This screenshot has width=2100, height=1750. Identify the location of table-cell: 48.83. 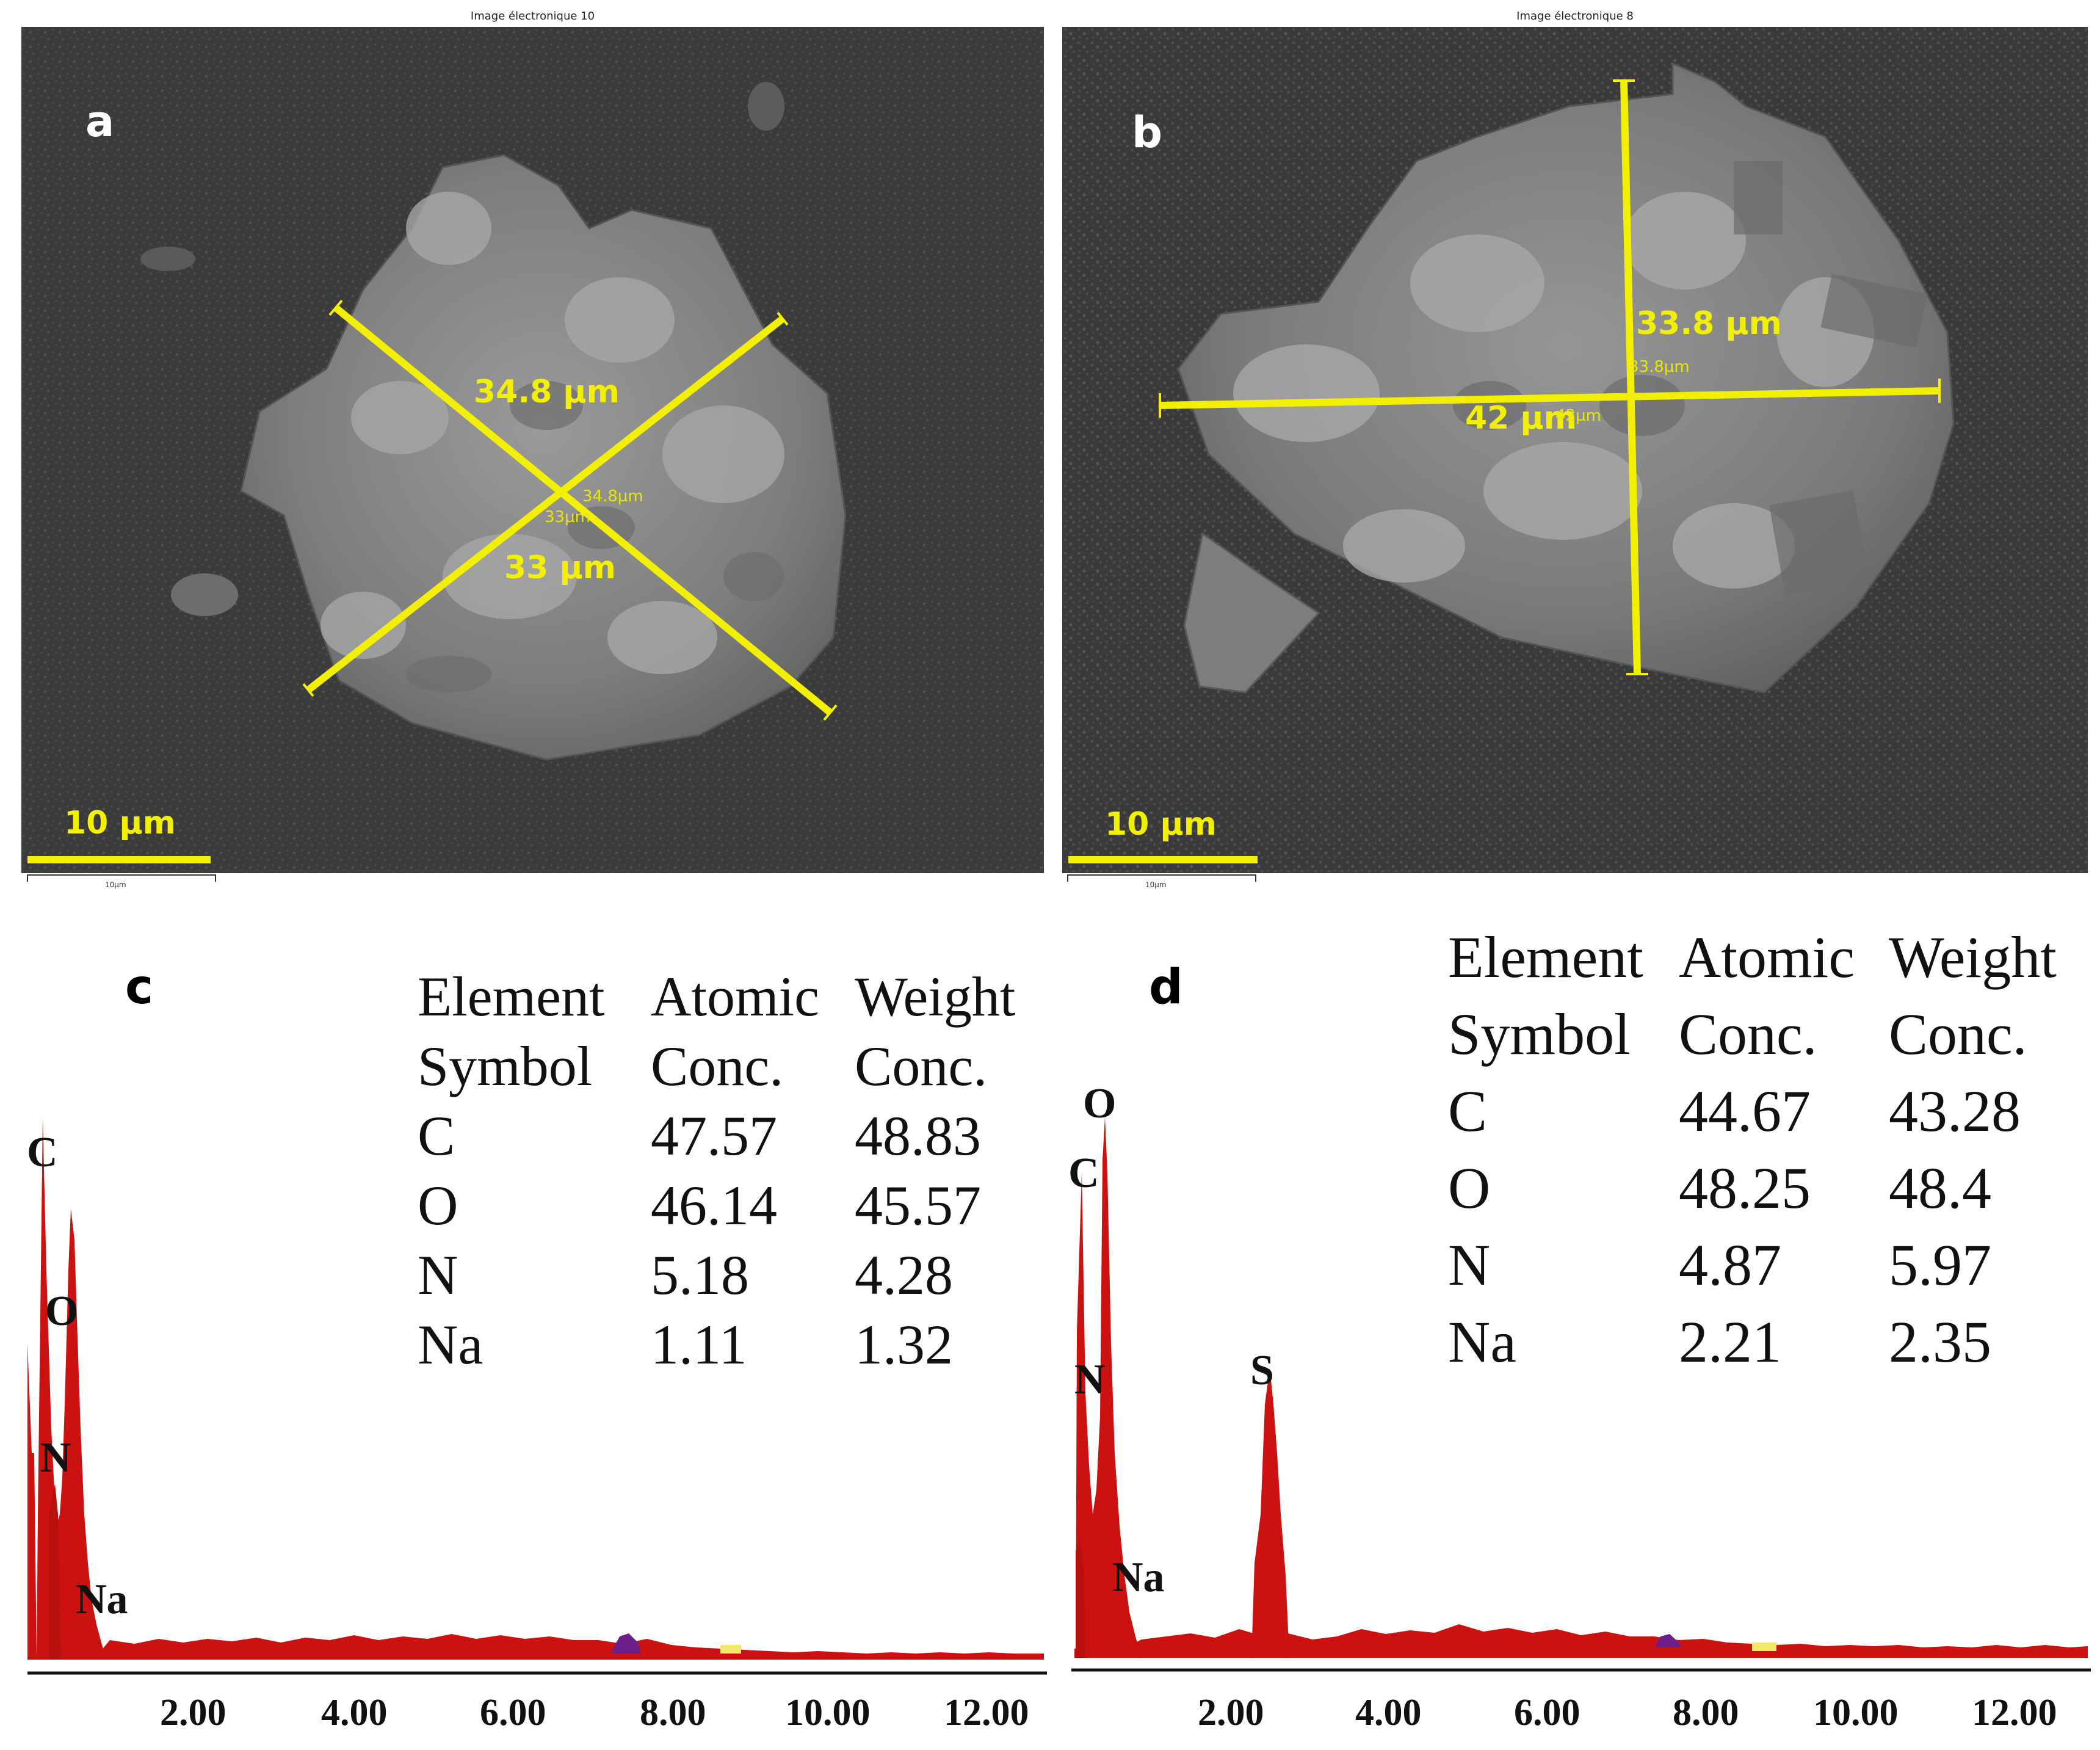
(918, 1136).